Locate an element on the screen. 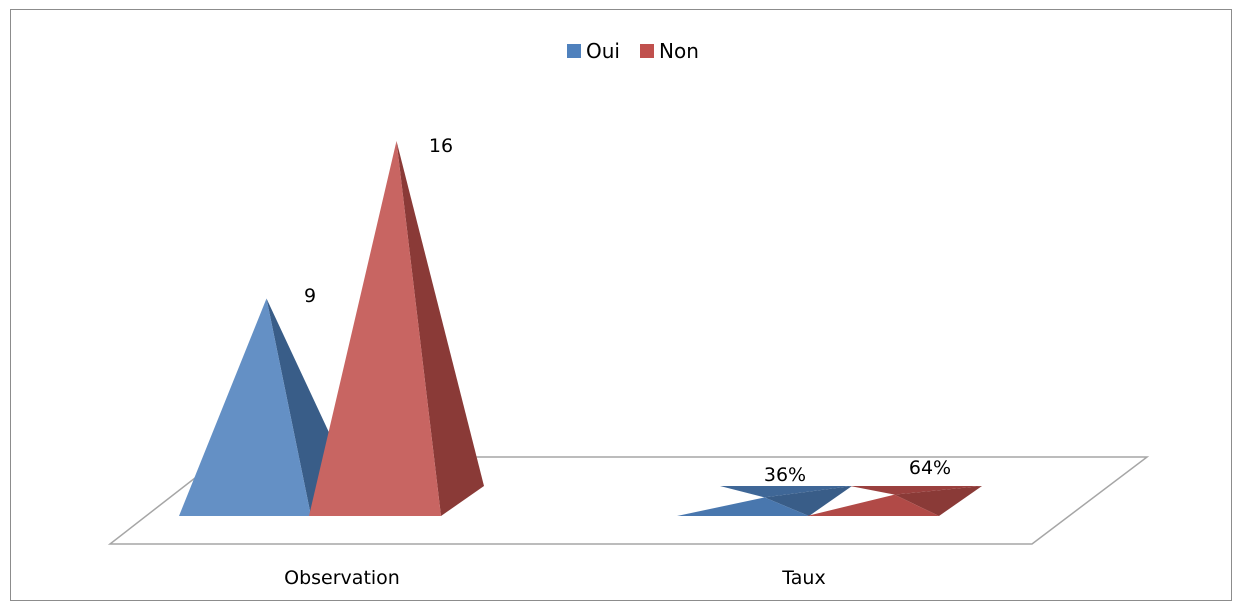 Image resolution: width=1239 pixels, height=604 pixels. pyramid-side-oui-taux is located at coordinates (808, 501).